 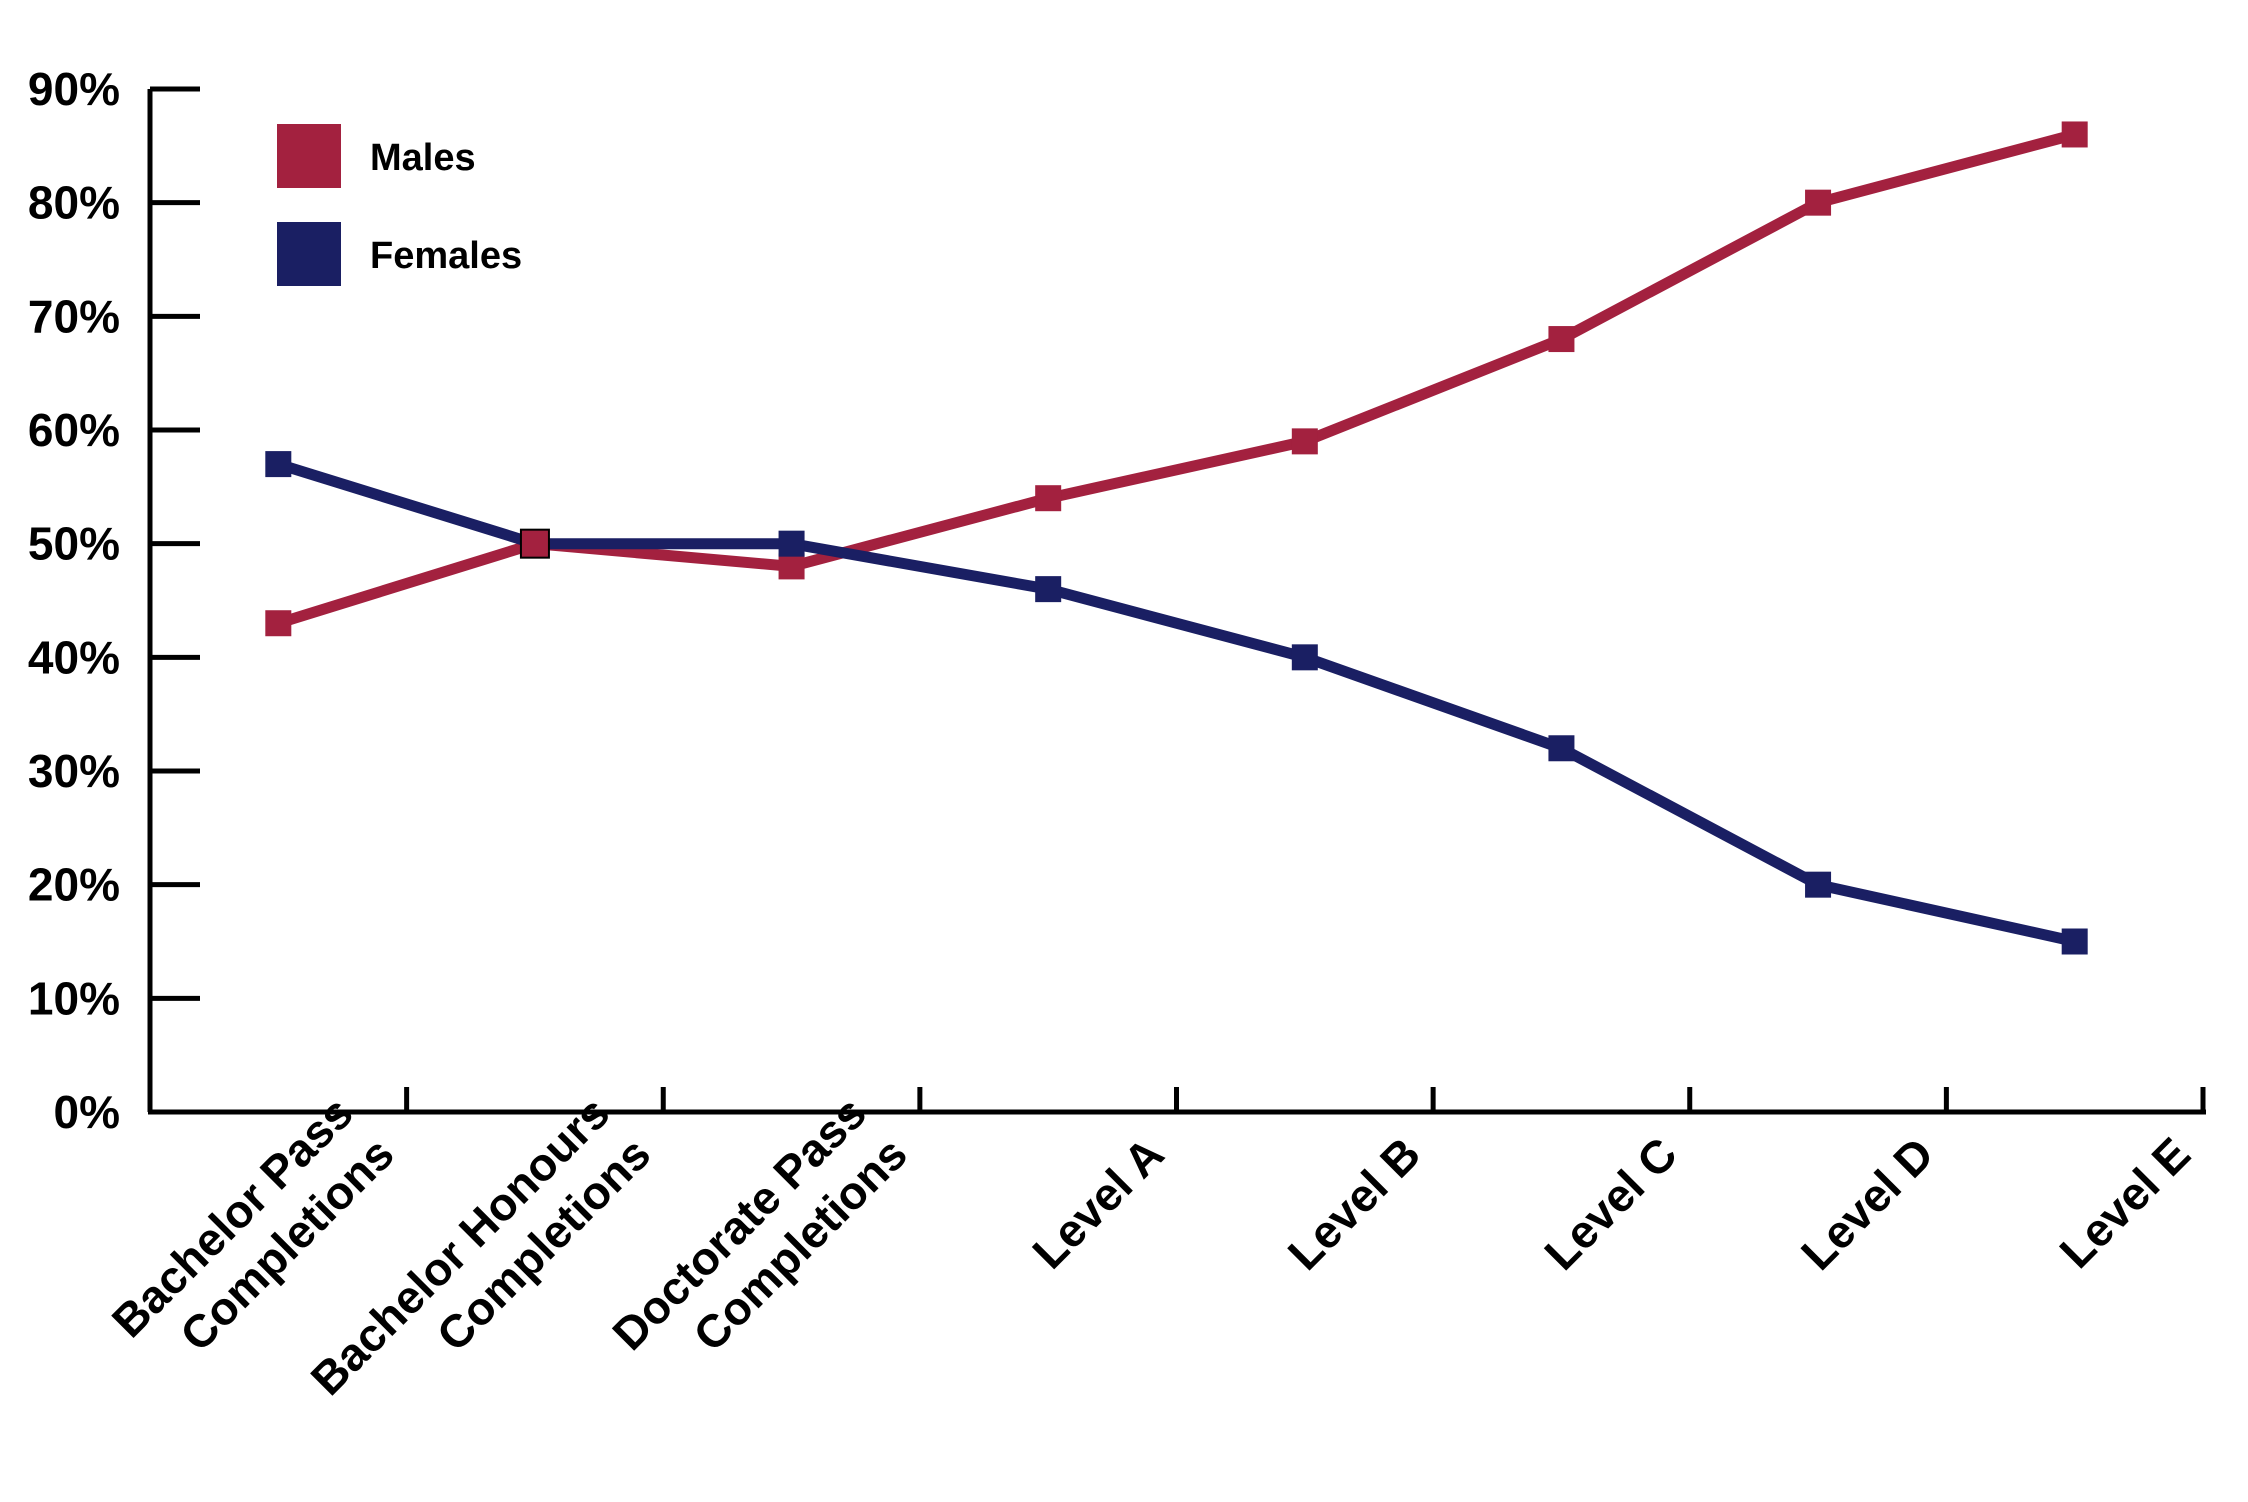 I want to click on x-tick-label: Level C, so click(x=1610, y=1203).